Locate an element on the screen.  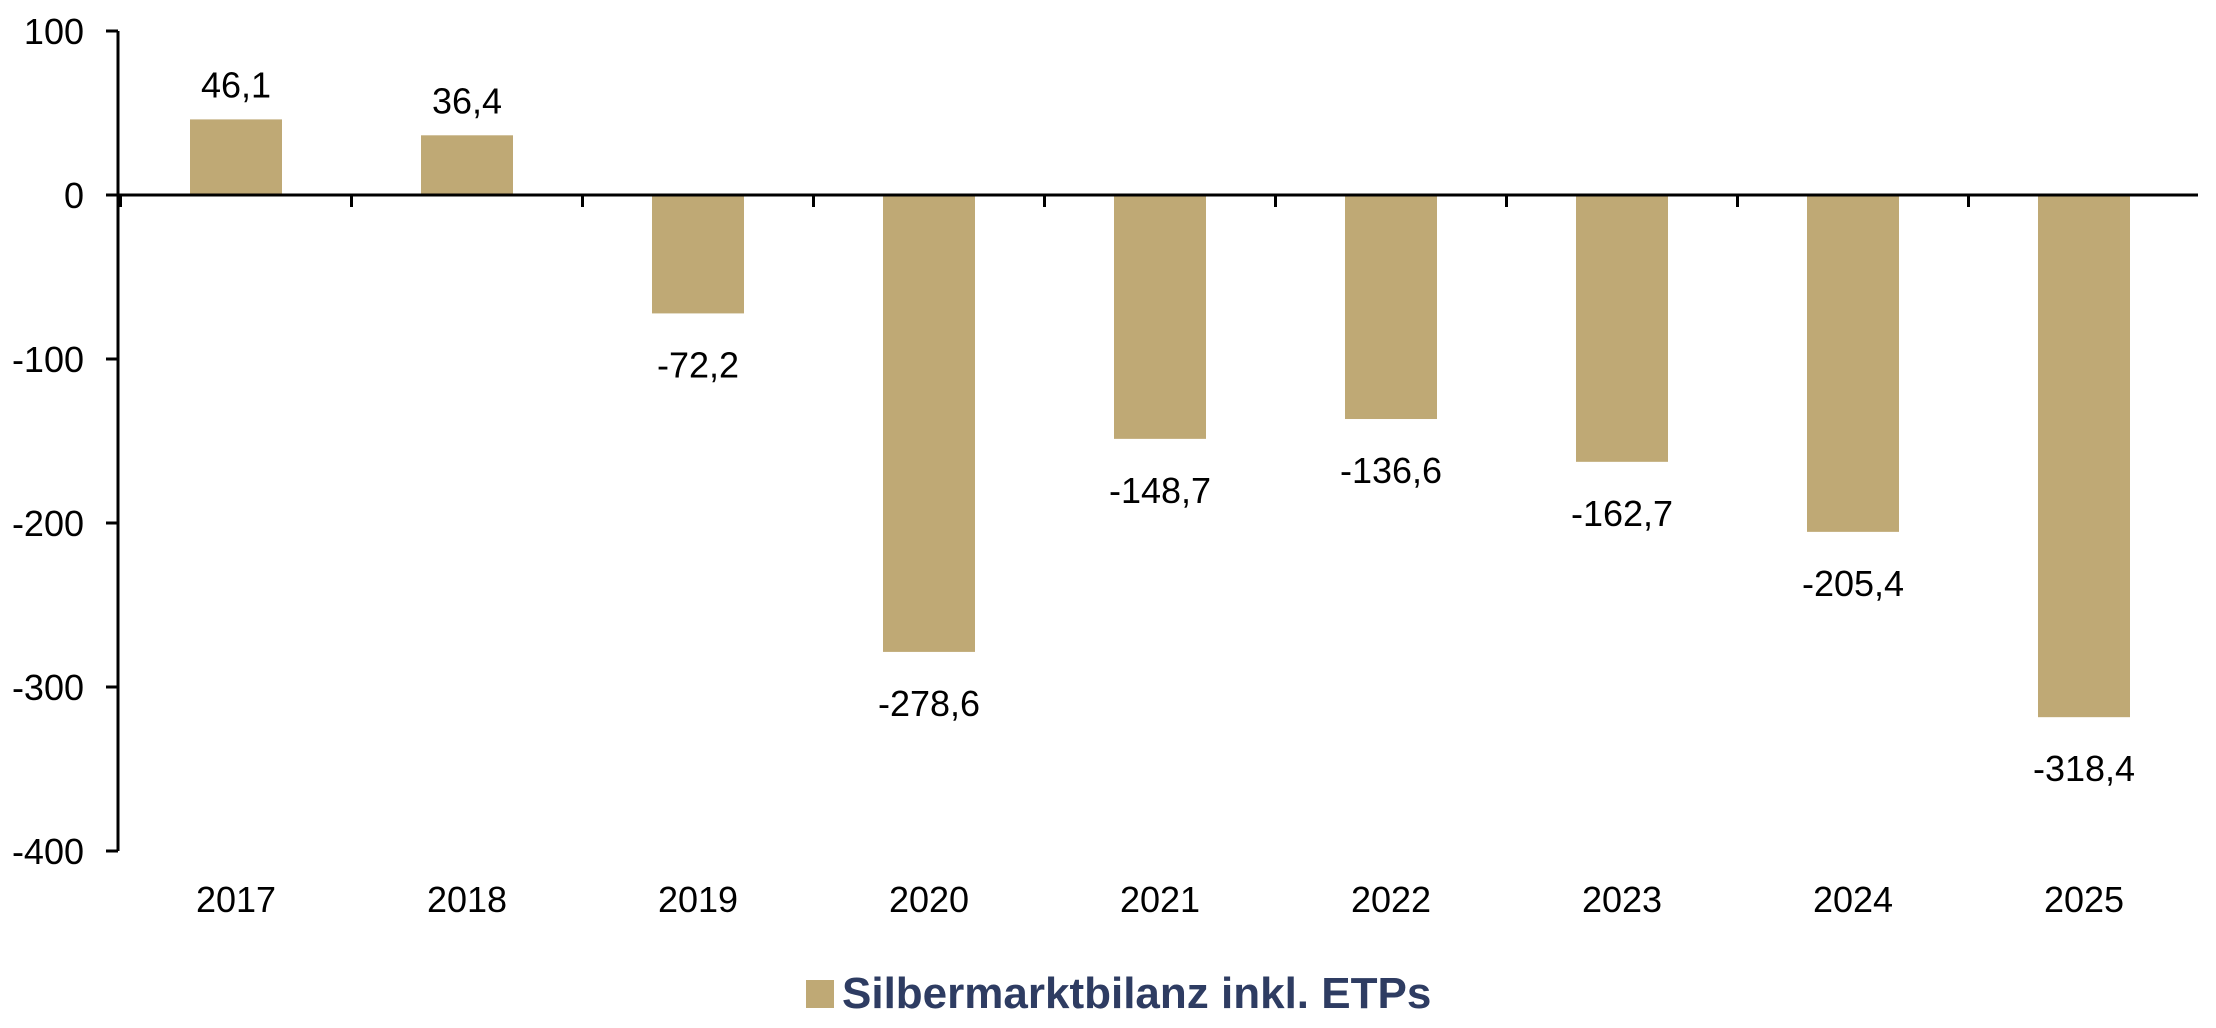
bar-2023 is located at coordinates (1622, 328).